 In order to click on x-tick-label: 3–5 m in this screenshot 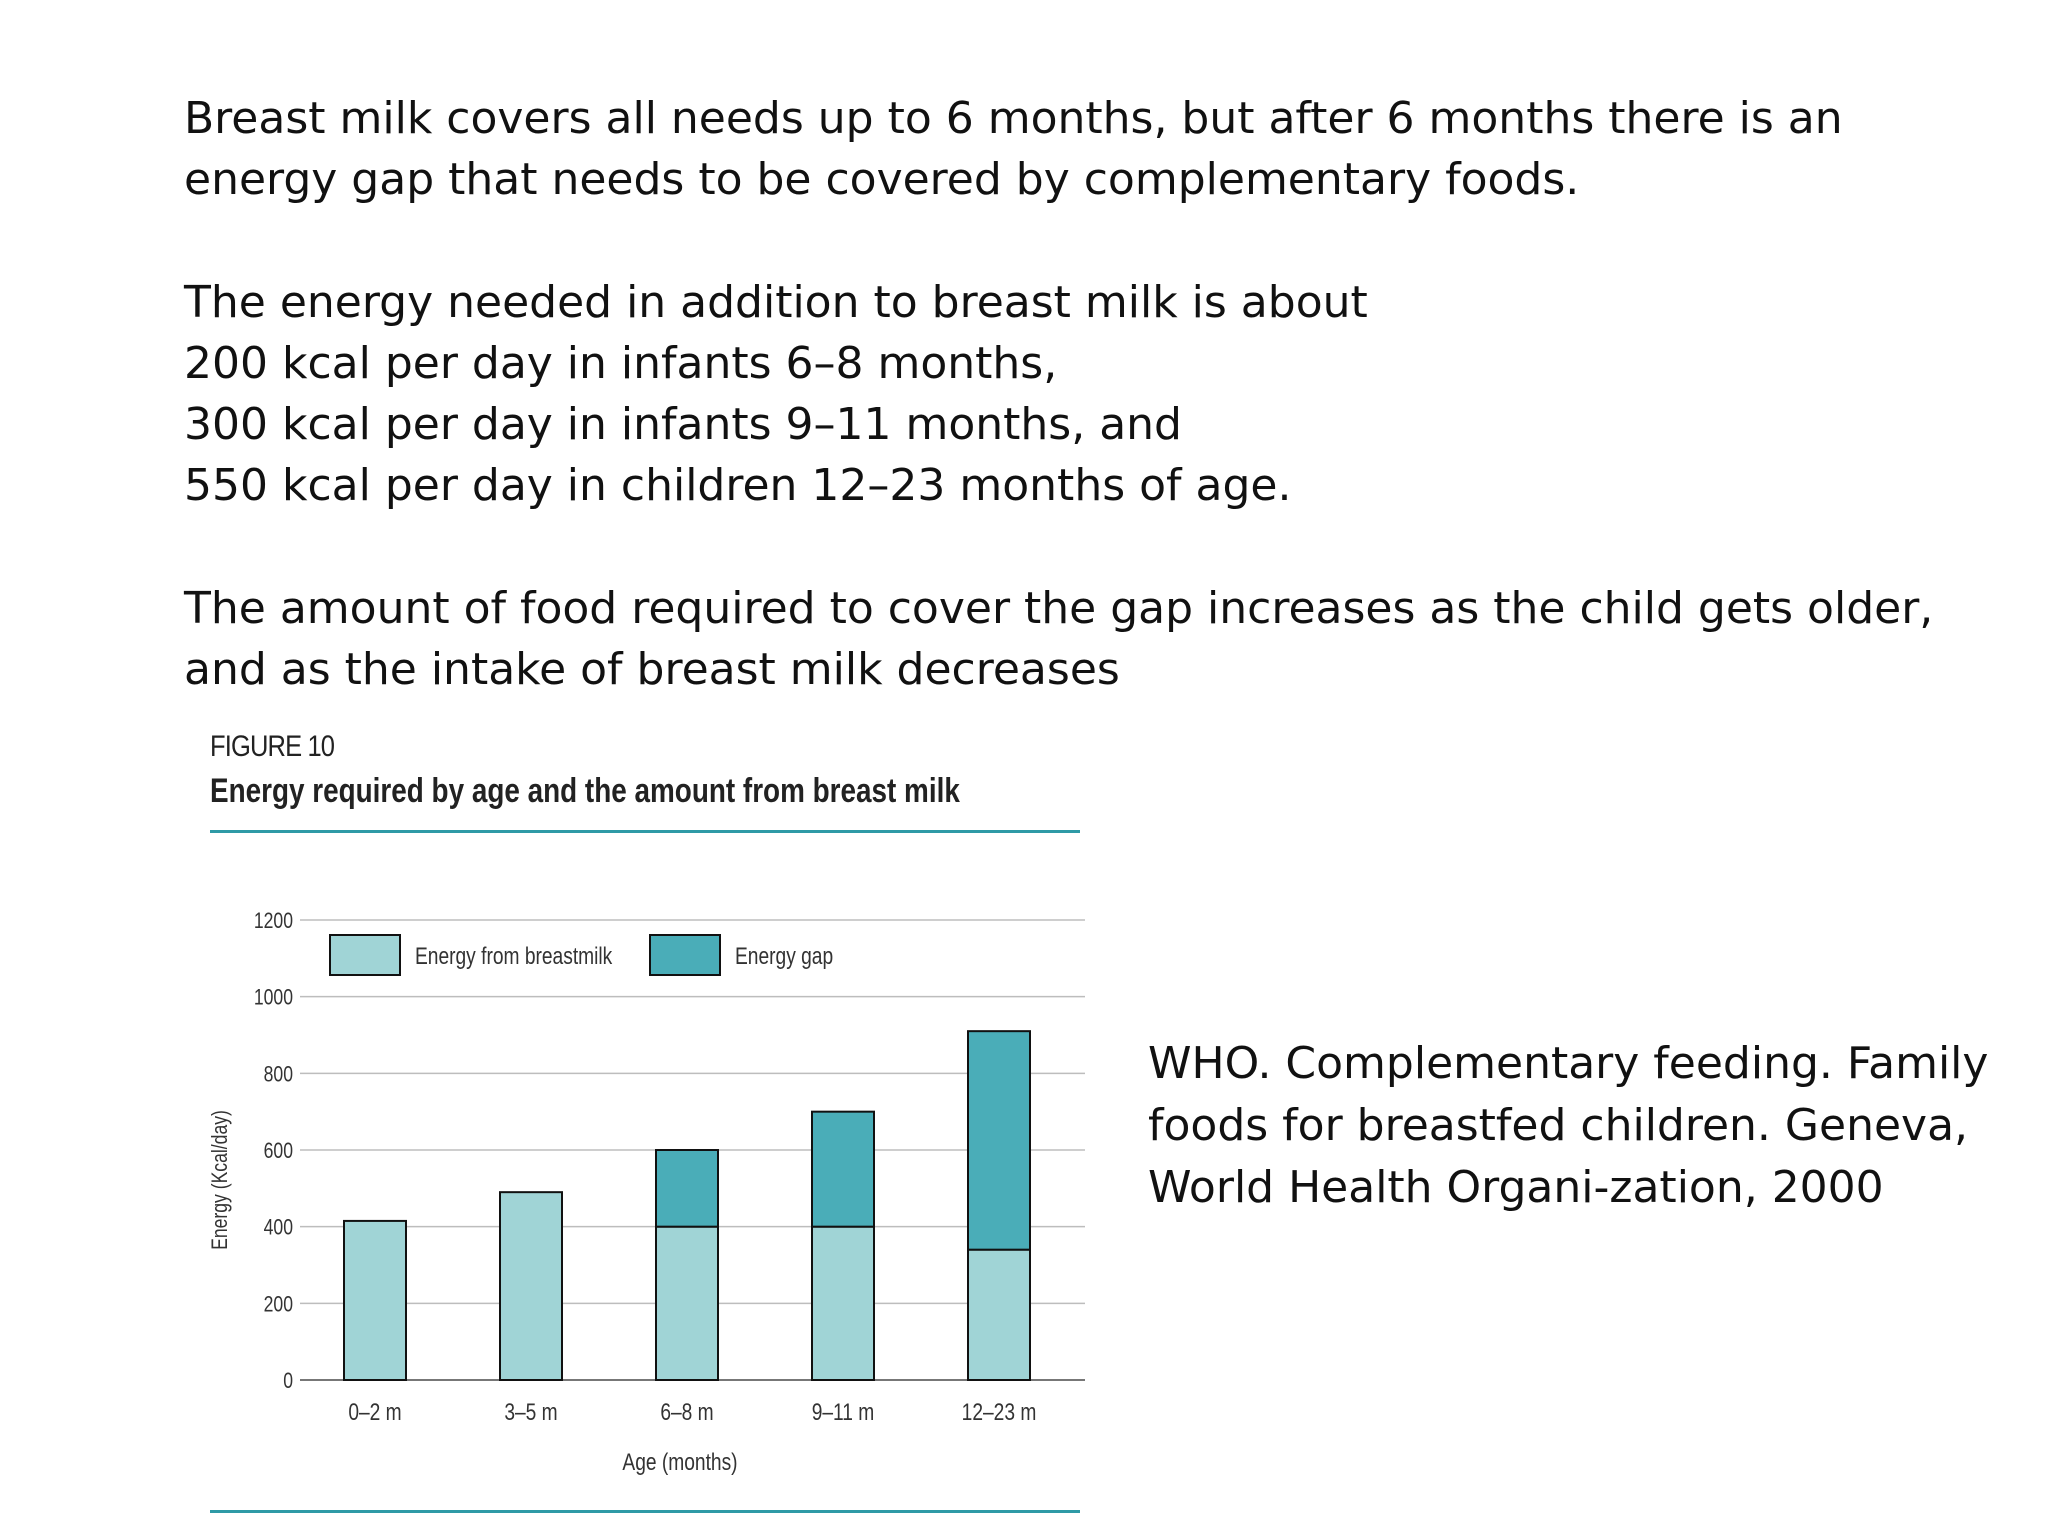, I will do `click(530, 1412)`.